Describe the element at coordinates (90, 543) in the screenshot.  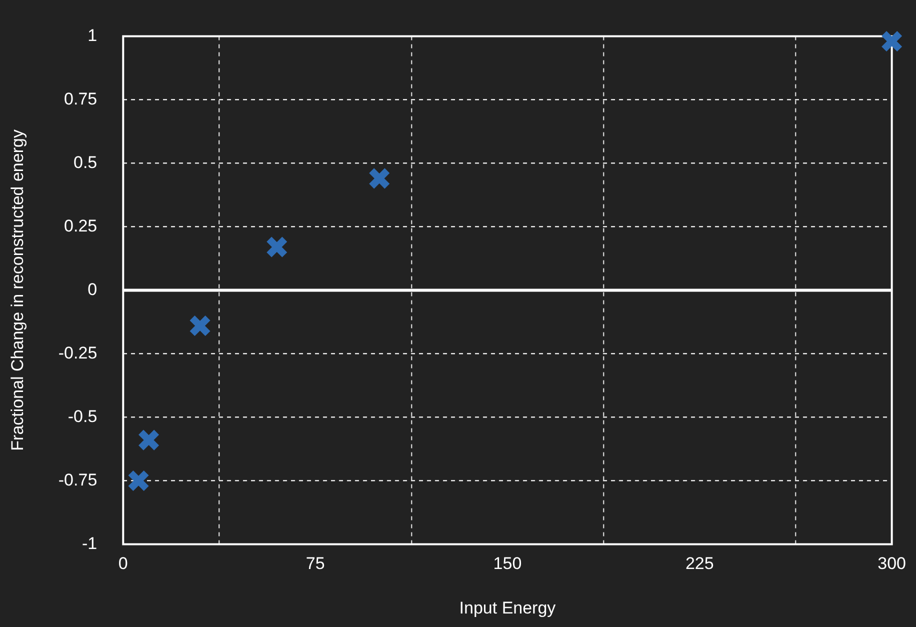
I see `y-tick-label: -1` at that location.